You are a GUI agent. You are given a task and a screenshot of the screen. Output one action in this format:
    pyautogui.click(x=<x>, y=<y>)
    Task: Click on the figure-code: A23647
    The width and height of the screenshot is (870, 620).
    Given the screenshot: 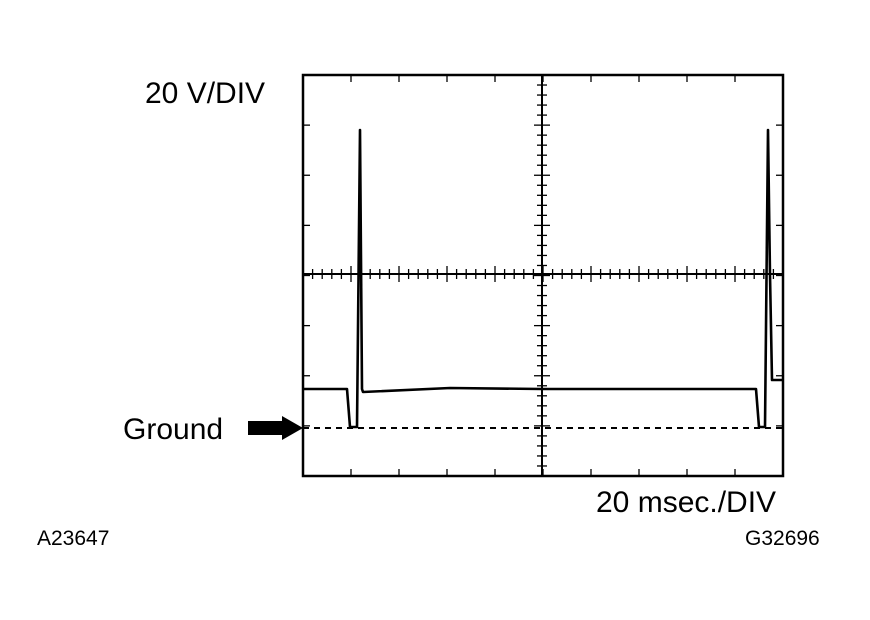 What is the action you would take?
    pyautogui.click(x=73, y=538)
    